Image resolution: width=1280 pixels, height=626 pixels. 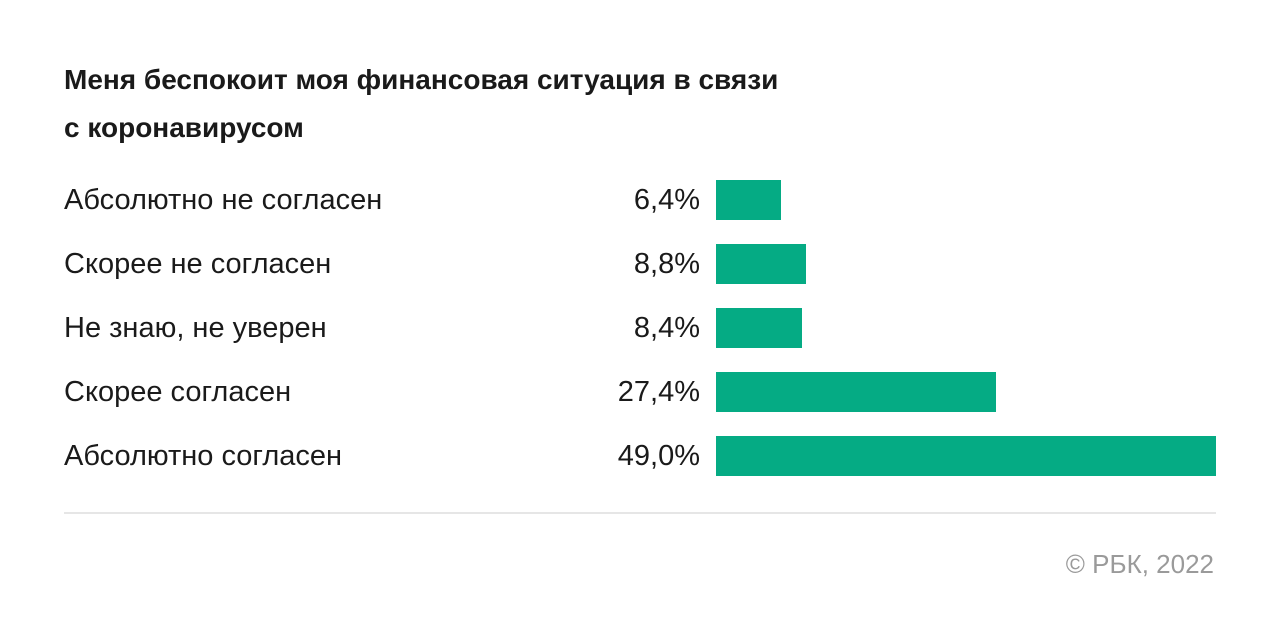 I want to click on source: © РБК, 2022, so click(x=1139, y=564).